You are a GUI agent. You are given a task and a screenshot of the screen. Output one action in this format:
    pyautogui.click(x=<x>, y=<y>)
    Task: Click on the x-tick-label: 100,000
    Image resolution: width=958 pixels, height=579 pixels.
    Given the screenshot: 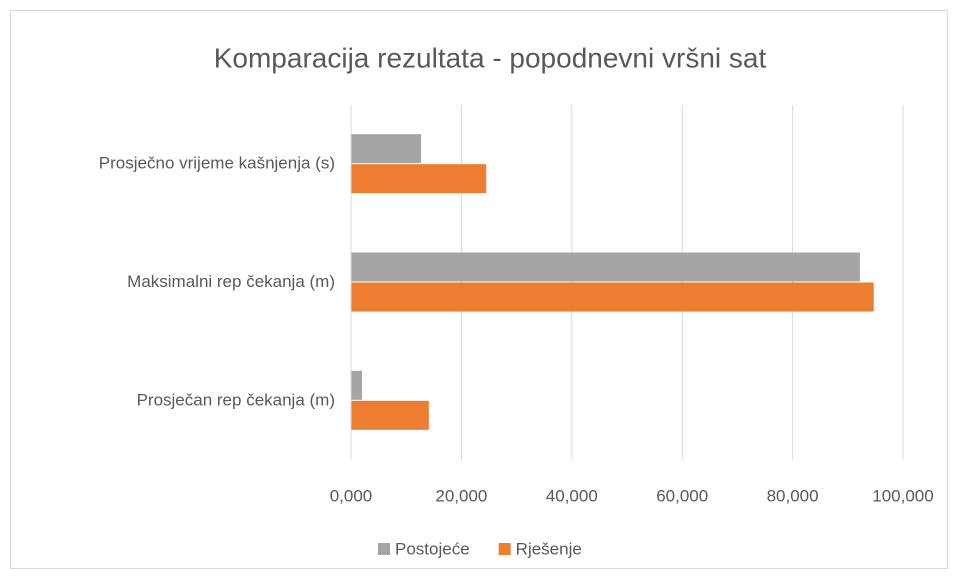 What is the action you would take?
    pyautogui.click(x=902, y=495)
    